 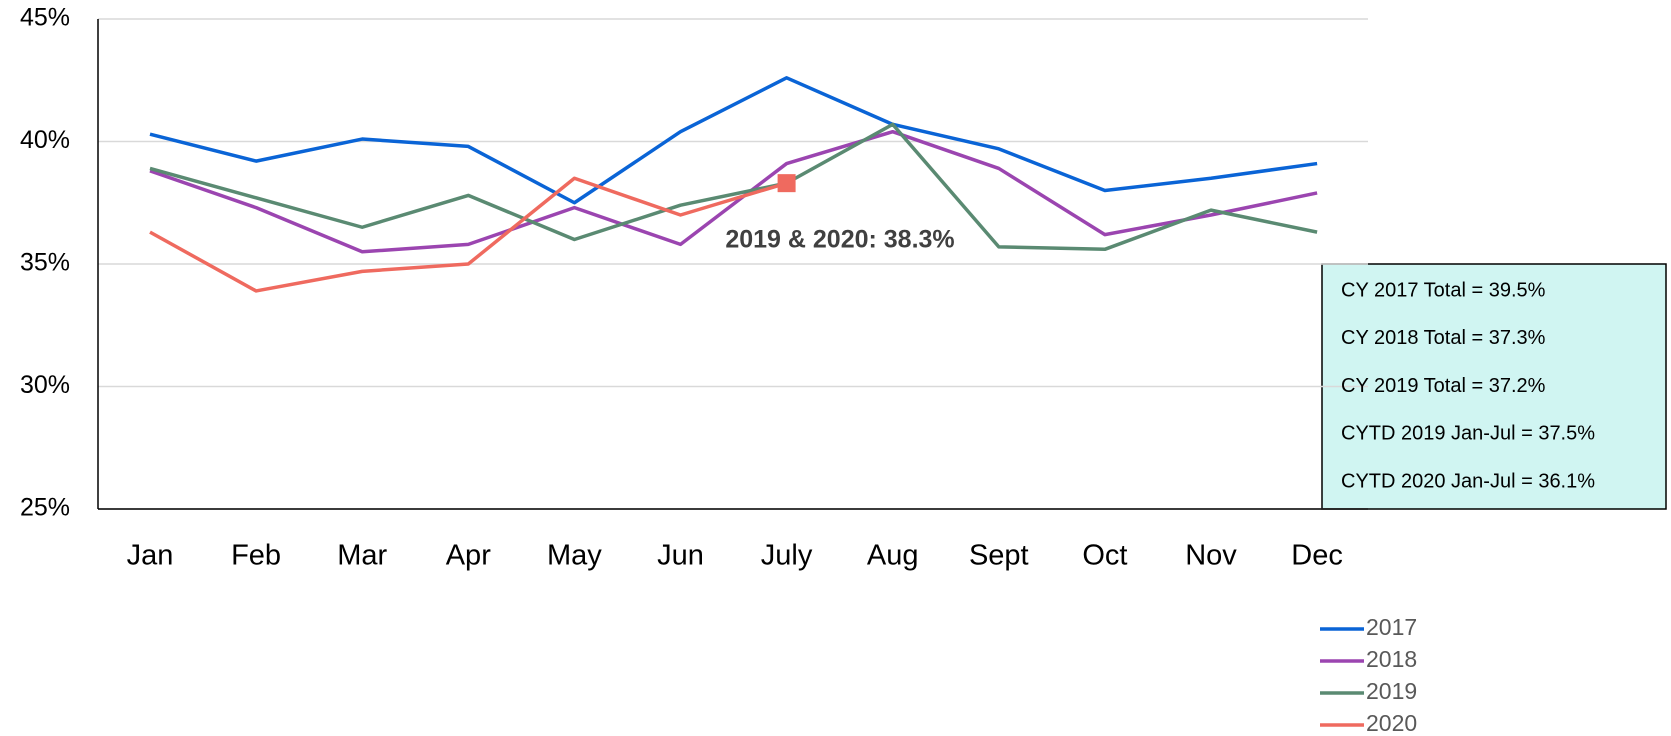 What do you see at coordinates (1443, 386) in the screenshot?
I see `summary-line: CY 2019 Total = 37.2%` at bounding box center [1443, 386].